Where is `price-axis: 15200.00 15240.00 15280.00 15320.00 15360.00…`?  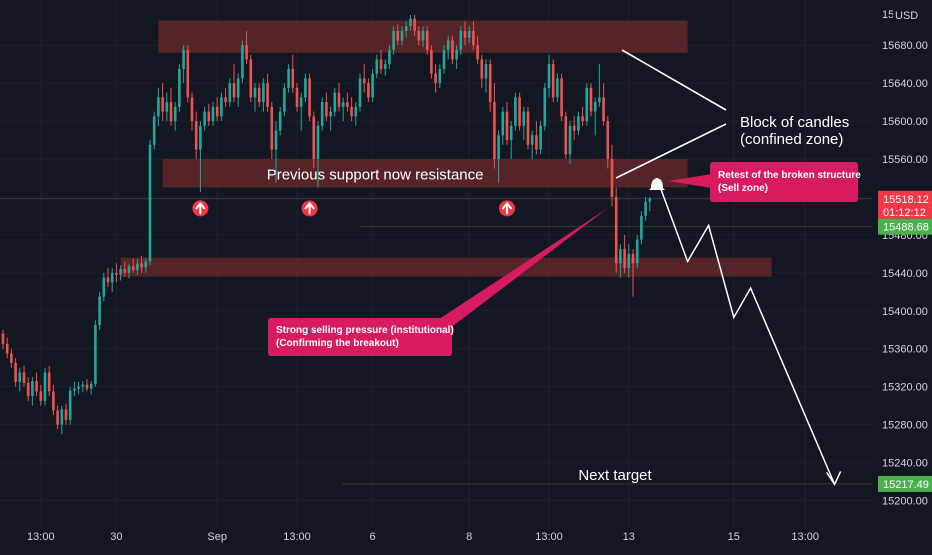
price-axis: 15200.00 15240.00 15280.00 15320.00 15360.00… is located at coordinates (902, 275).